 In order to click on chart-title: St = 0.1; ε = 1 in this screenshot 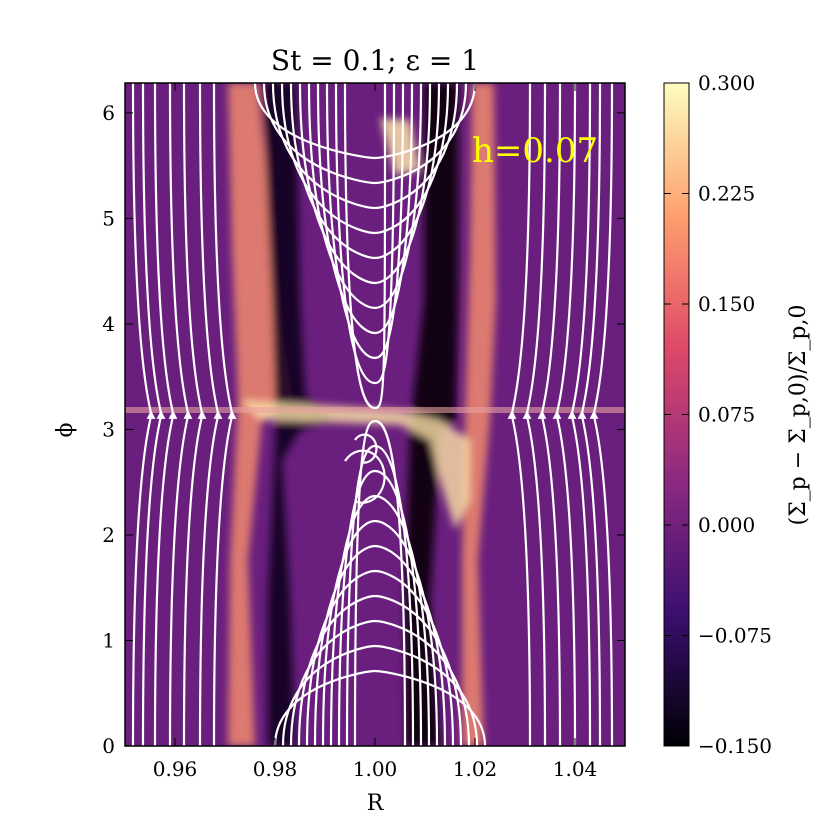, I will do `click(375, 60)`.